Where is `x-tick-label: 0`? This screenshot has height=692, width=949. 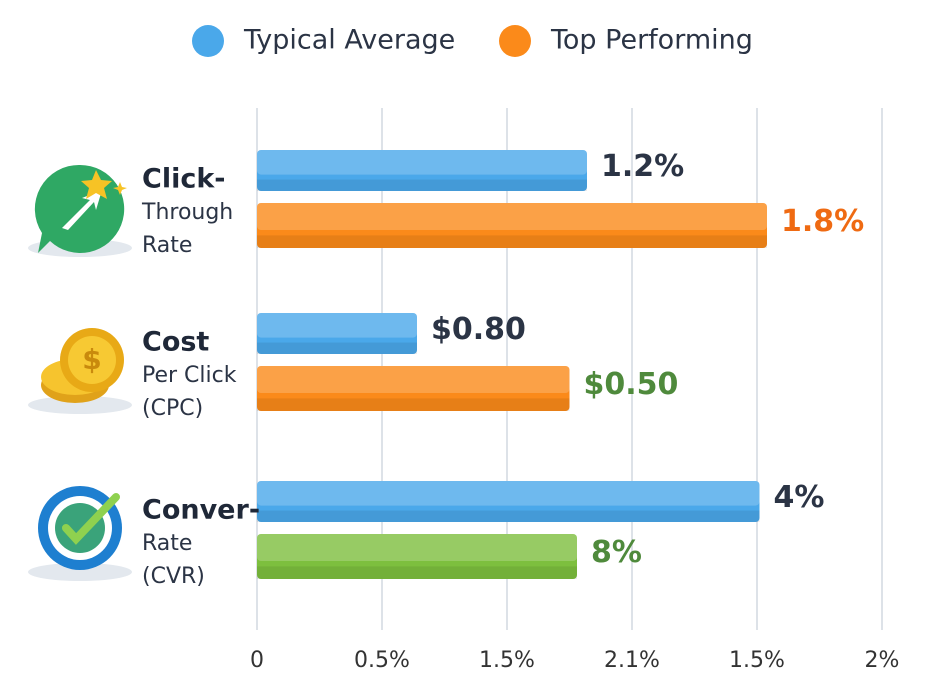
x-tick-label: 0 is located at coordinates (257, 660).